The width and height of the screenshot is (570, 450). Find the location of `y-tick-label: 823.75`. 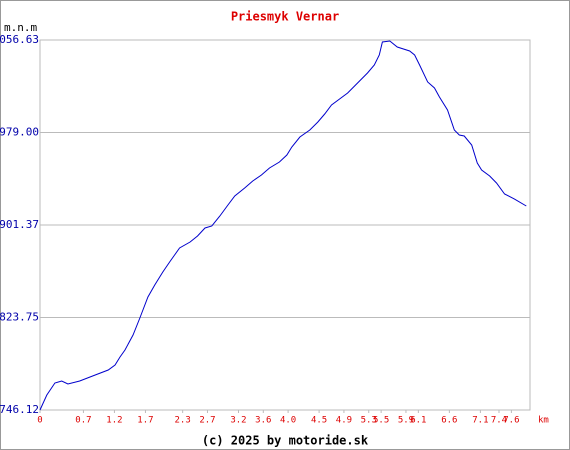

y-tick-label: 823.75 is located at coordinates (19, 316).